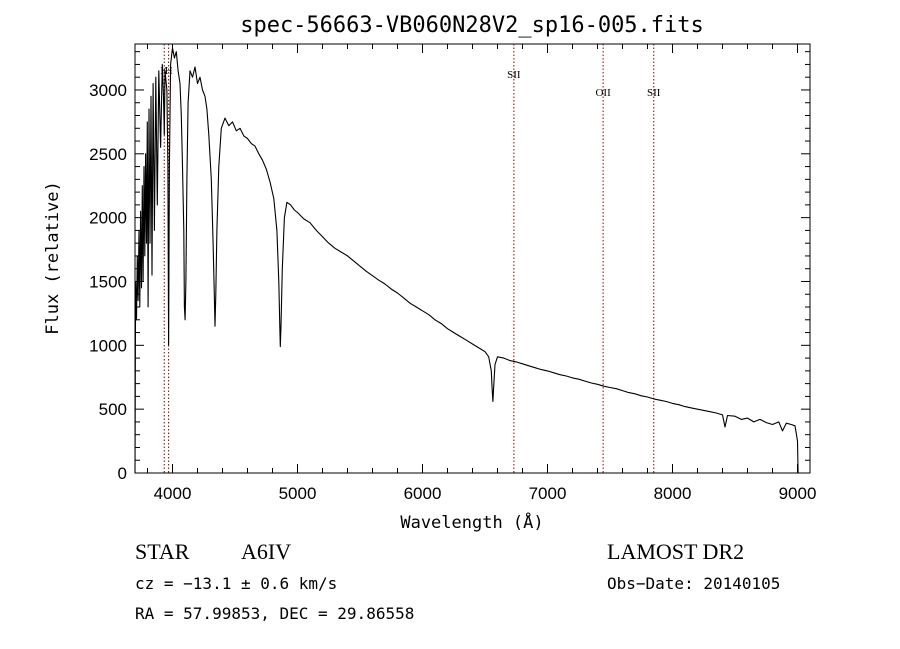 The width and height of the screenshot is (900, 649). Describe the element at coordinates (173, 493) in the screenshot. I see `x-tick-label: 4000` at that location.